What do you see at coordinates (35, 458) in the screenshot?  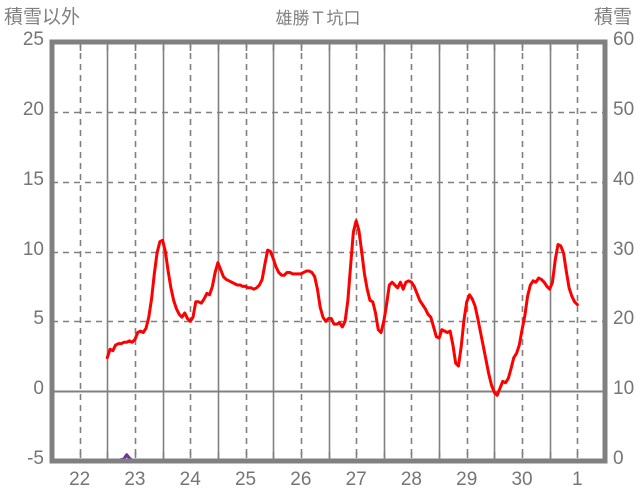 I see `y-axis-left-tick--5: -5` at bounding box center [35, 458].